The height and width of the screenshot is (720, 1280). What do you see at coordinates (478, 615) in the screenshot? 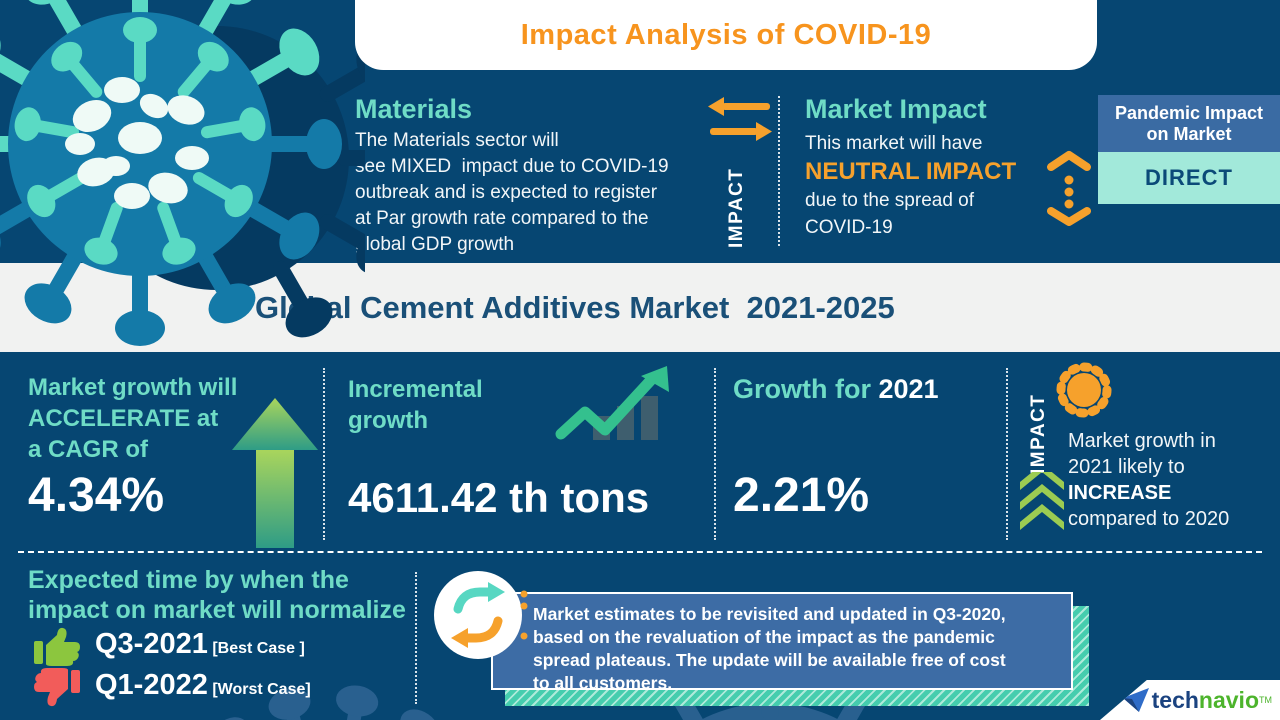
I see `refresh-icon` at bounding box center [478, 615].